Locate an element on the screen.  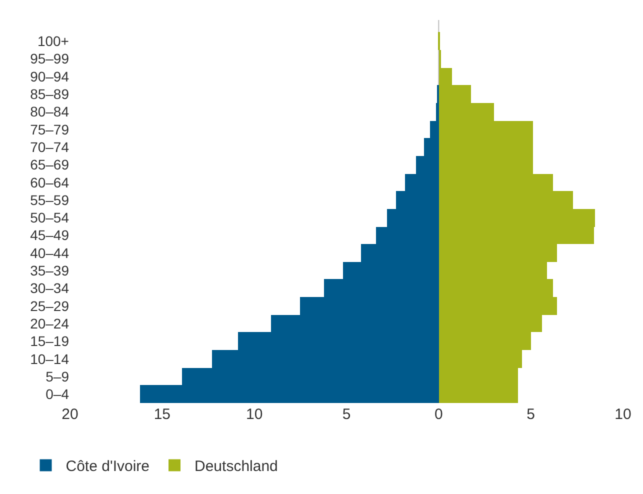
y-tick-label: 15–19 is located at coordinates (50, 341).